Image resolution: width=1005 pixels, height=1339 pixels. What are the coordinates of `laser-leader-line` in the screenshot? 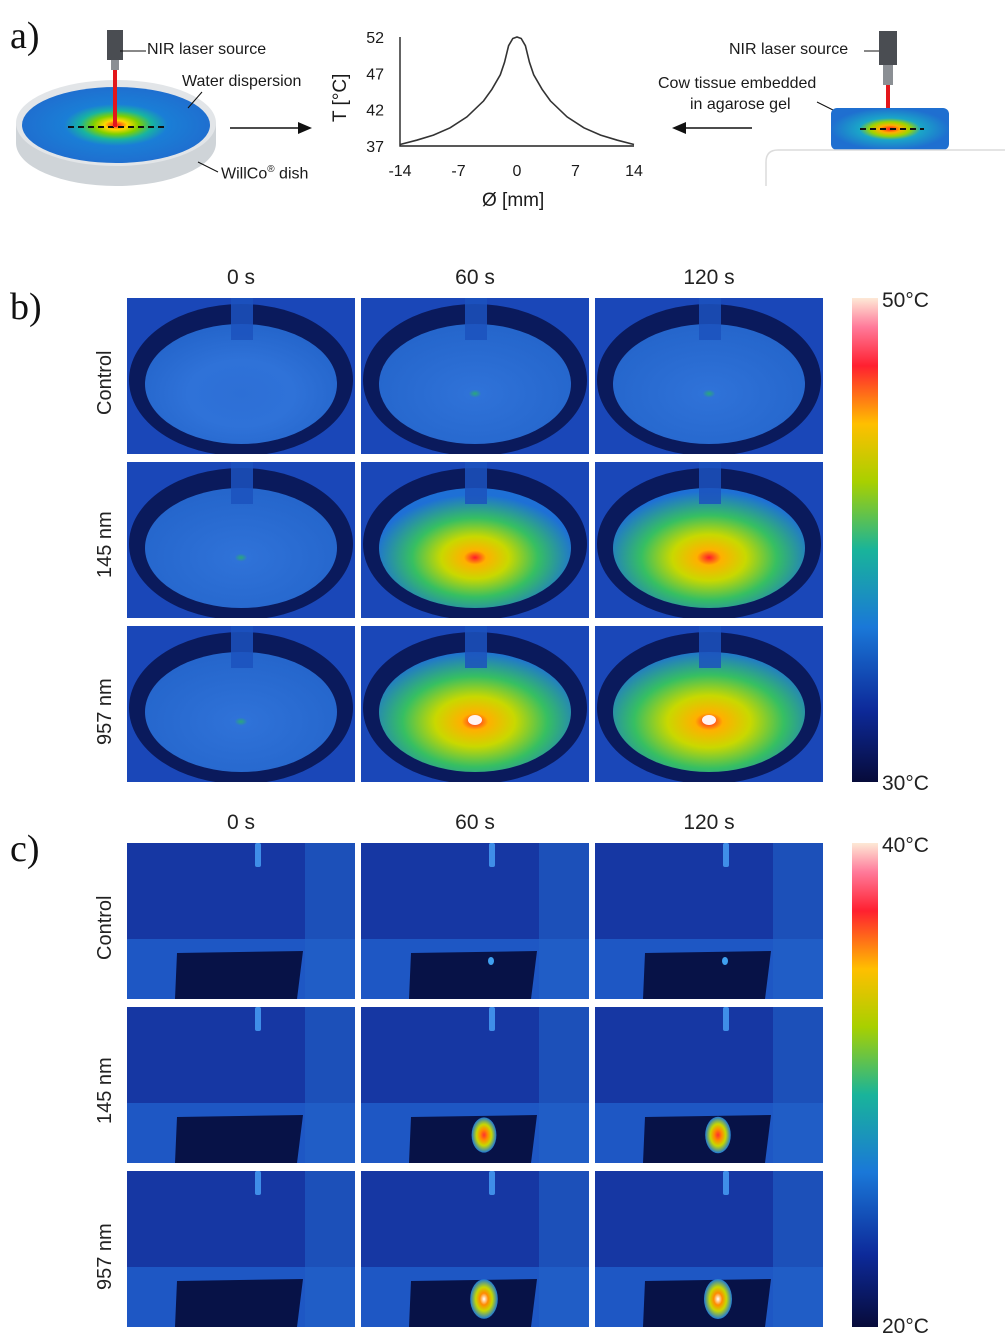 It's located at (133, 51).